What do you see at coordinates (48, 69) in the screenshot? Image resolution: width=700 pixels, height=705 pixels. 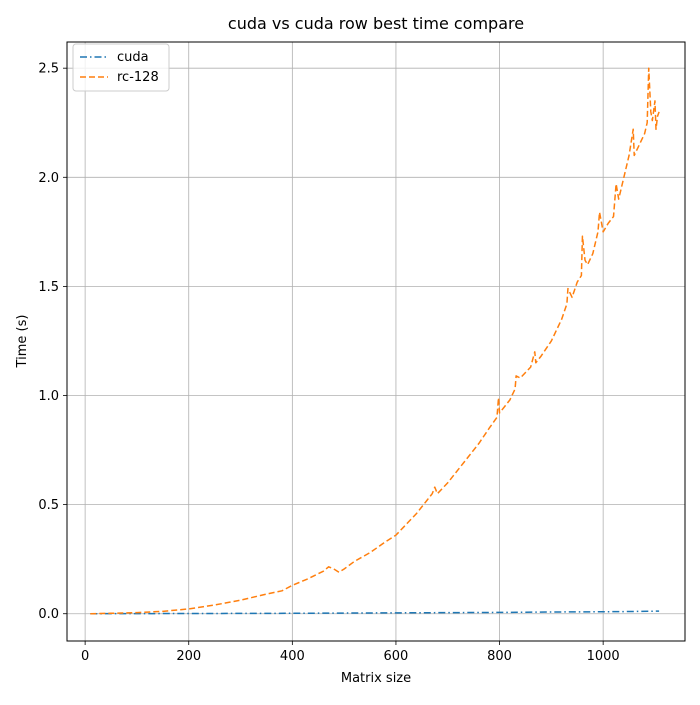 I see `y-tick-label: 2.5` at bounding box center [48, 69].